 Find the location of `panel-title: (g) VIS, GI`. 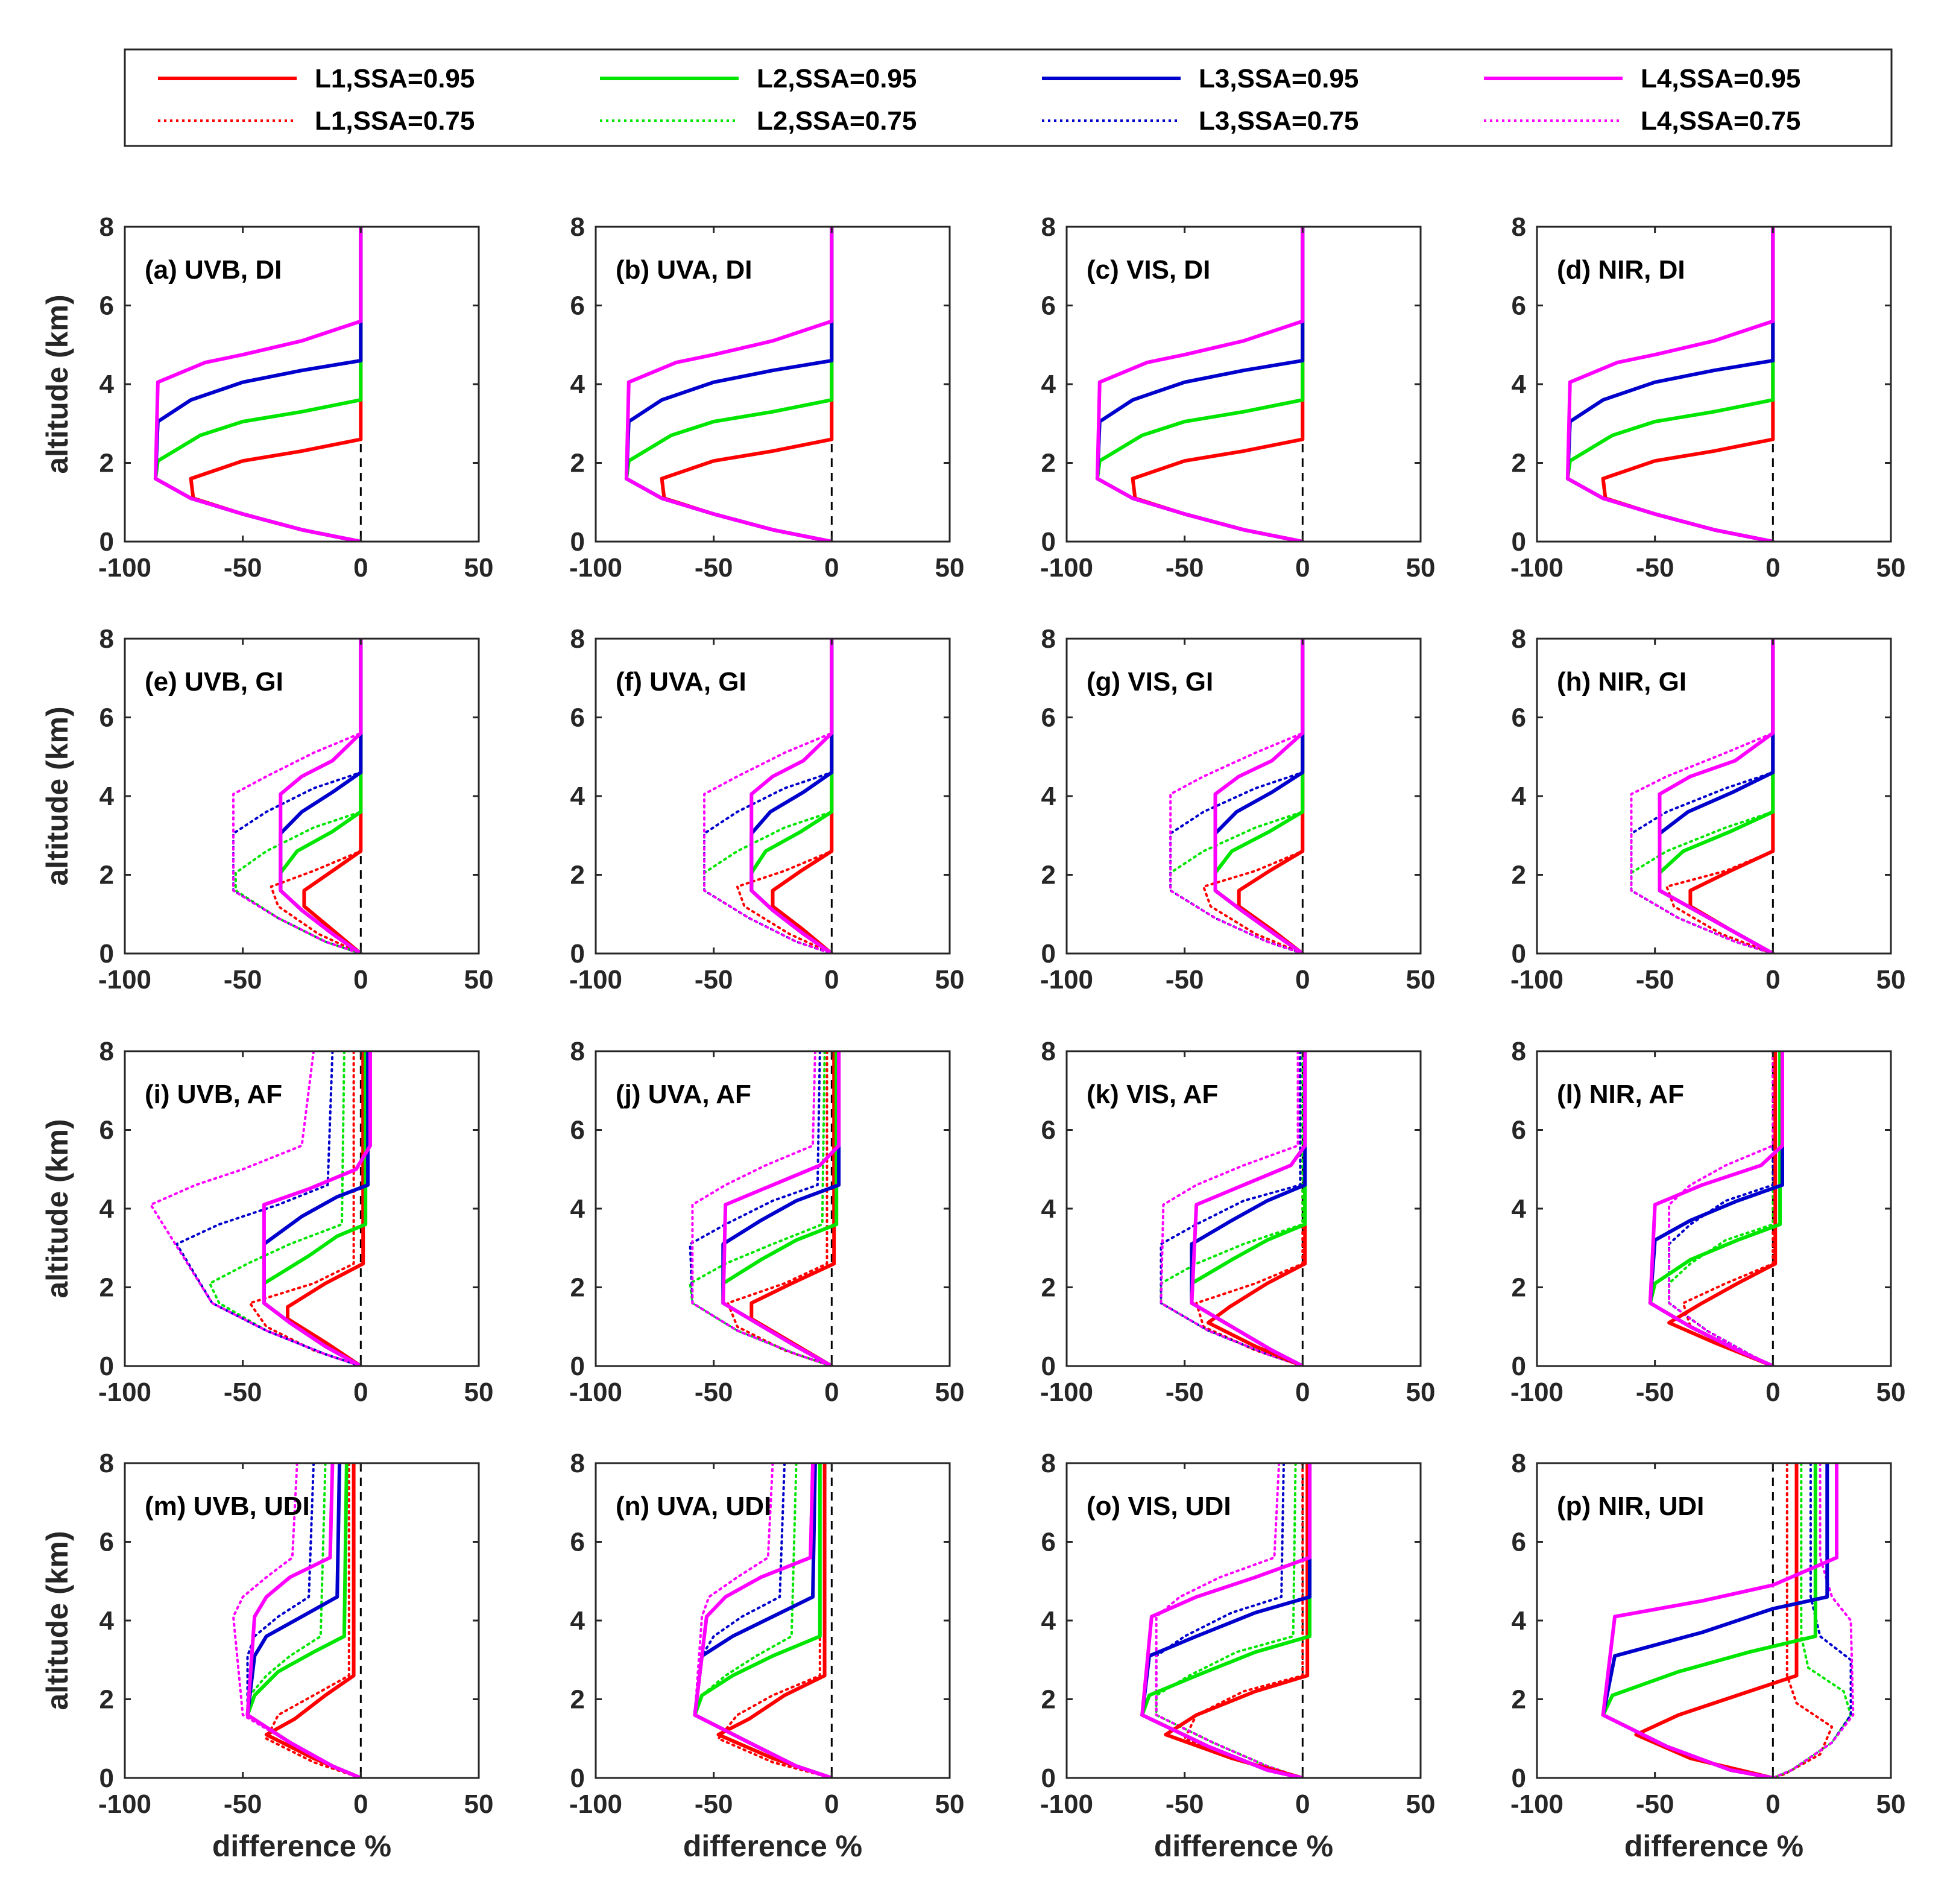

panel-title: (g) VIS, GI is located at coordinates (1150, 682).